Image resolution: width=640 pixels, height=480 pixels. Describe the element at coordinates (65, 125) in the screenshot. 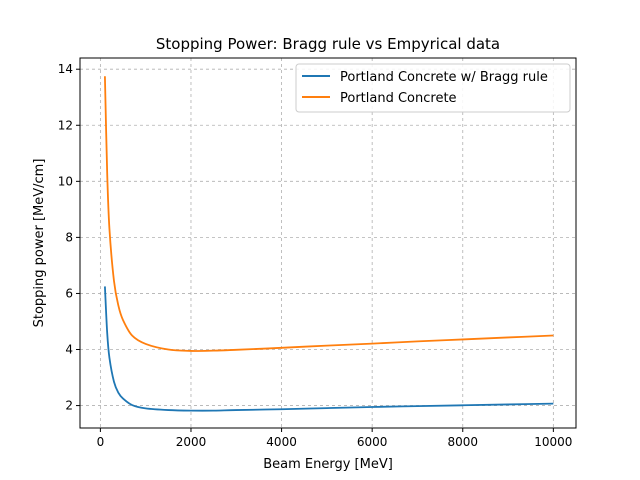

I see `y-tick-label: 12` at that location.